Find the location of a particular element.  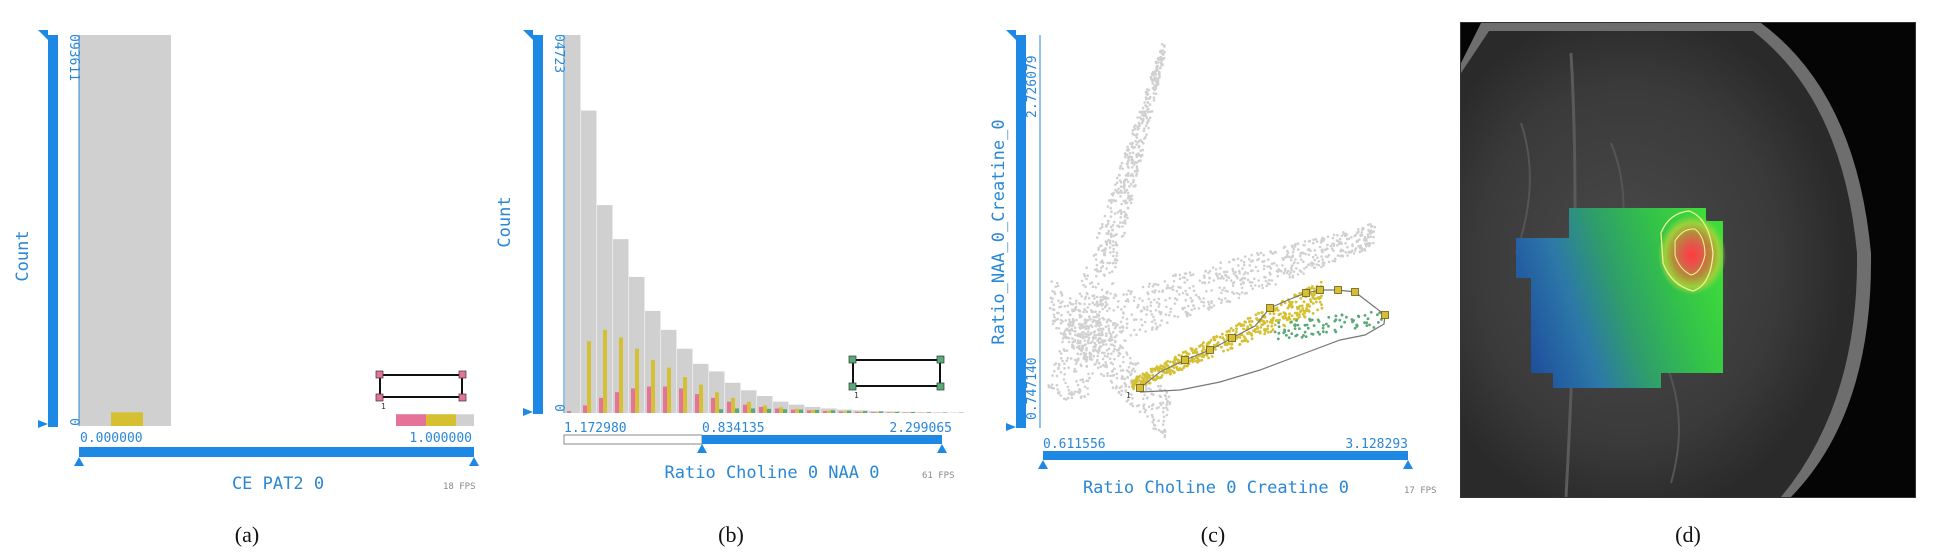

b-y-range-slider is located at coordinates (538, 224).